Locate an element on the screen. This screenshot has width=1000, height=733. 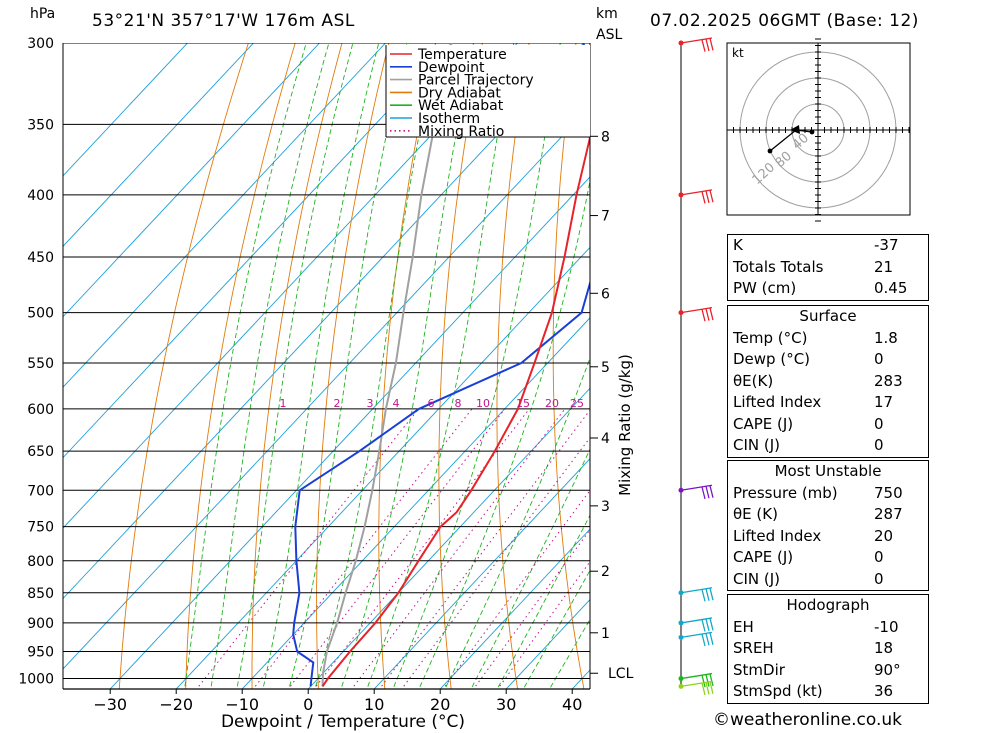
temperature-tick-label: 30 is located at coordinates (506, 704).